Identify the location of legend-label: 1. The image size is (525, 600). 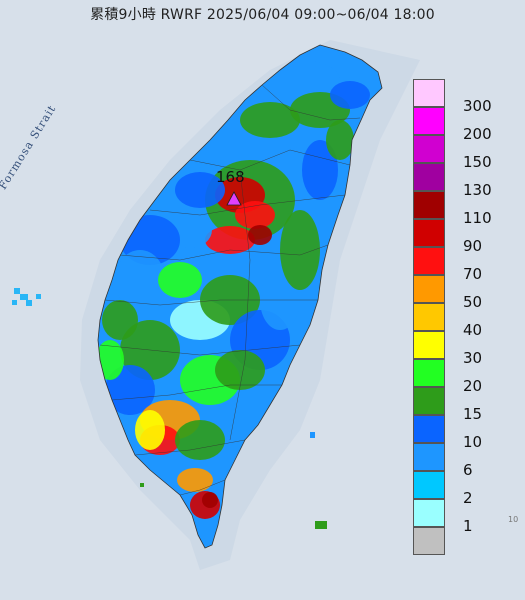
(468, 526).